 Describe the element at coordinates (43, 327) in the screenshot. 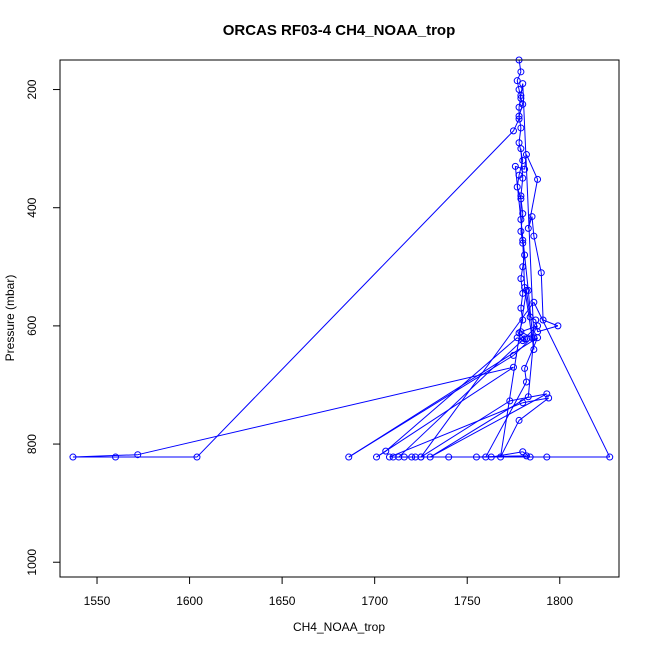

I see `y-axis: 200 400 600 800 1000` at that location.